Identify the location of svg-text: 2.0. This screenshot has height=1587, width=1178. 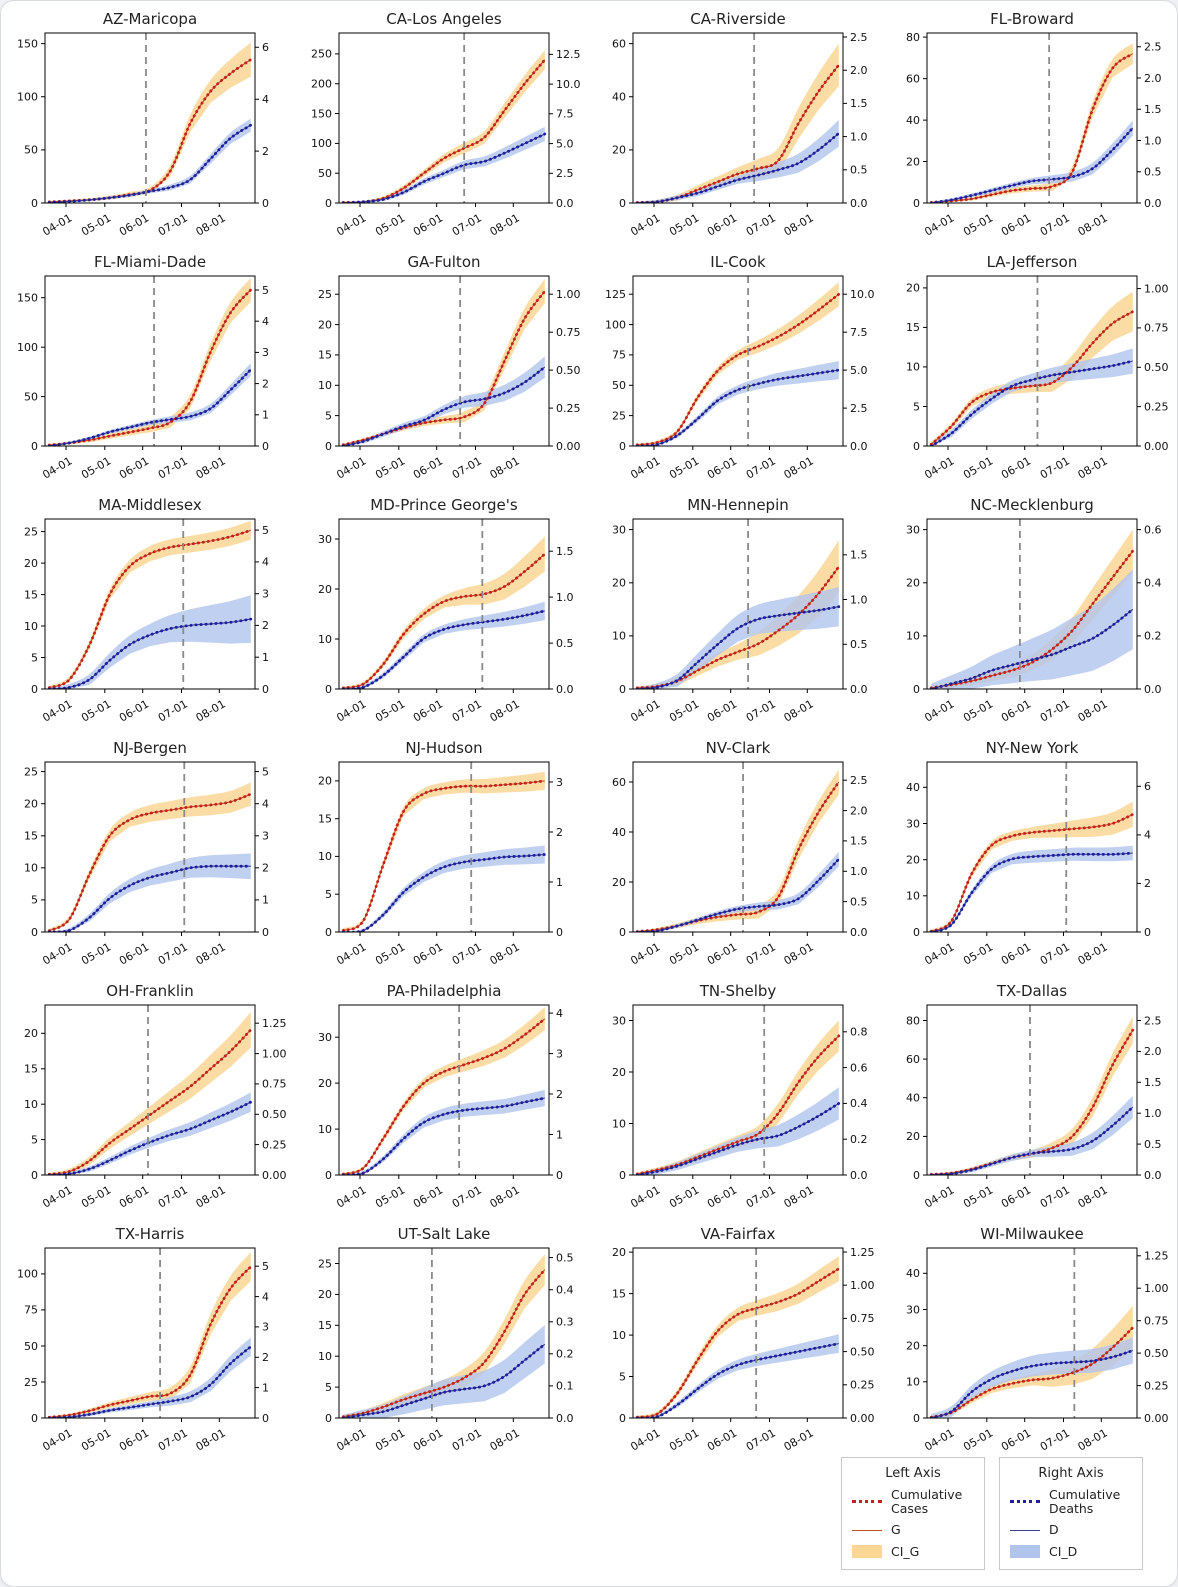
(1153, 78).